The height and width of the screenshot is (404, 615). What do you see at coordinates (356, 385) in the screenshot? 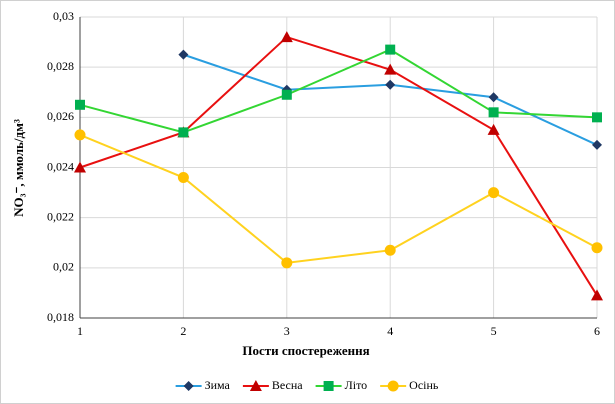
I see `legend-label: Літо` at bounding box center [356, 385].